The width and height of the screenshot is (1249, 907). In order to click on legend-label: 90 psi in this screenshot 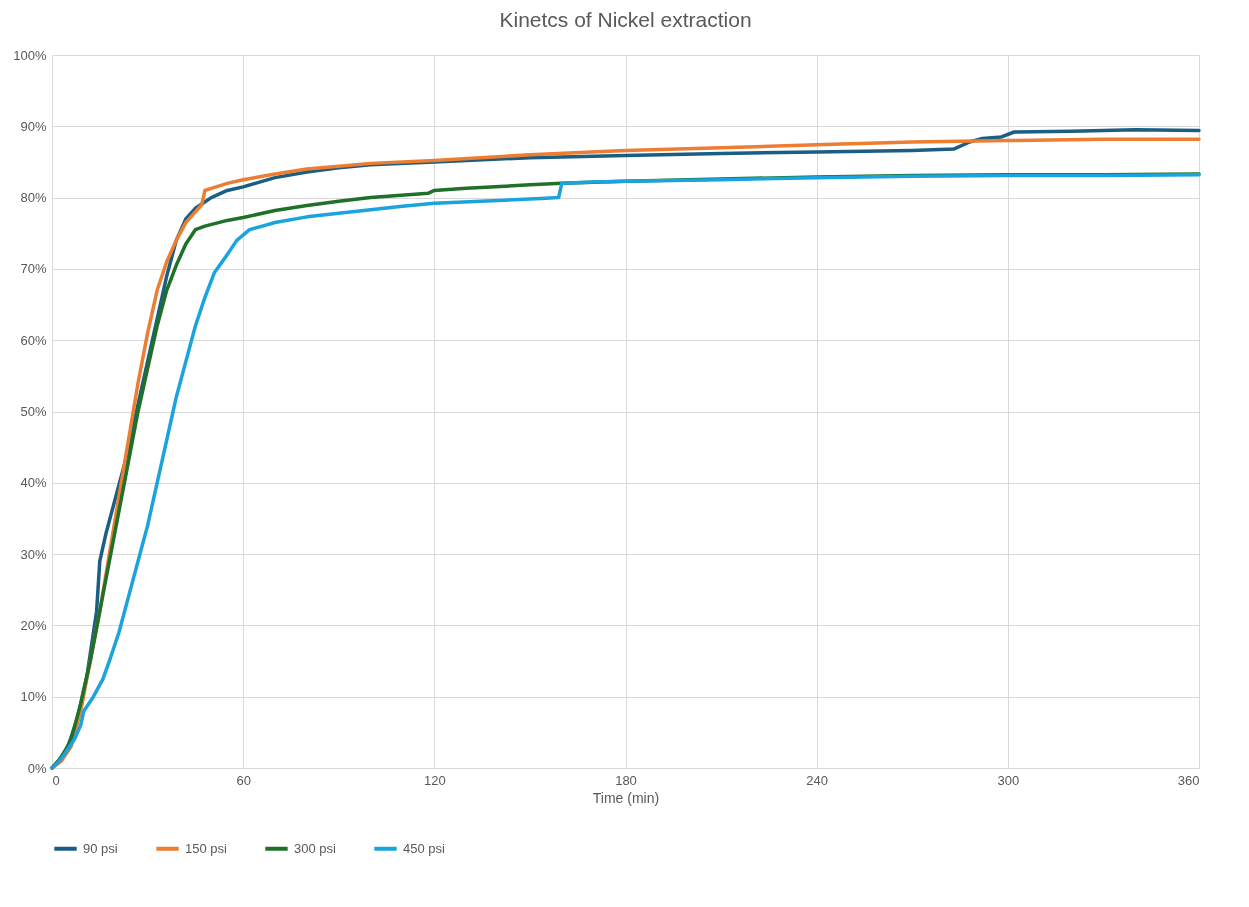, I will do `click(100, 848)`.